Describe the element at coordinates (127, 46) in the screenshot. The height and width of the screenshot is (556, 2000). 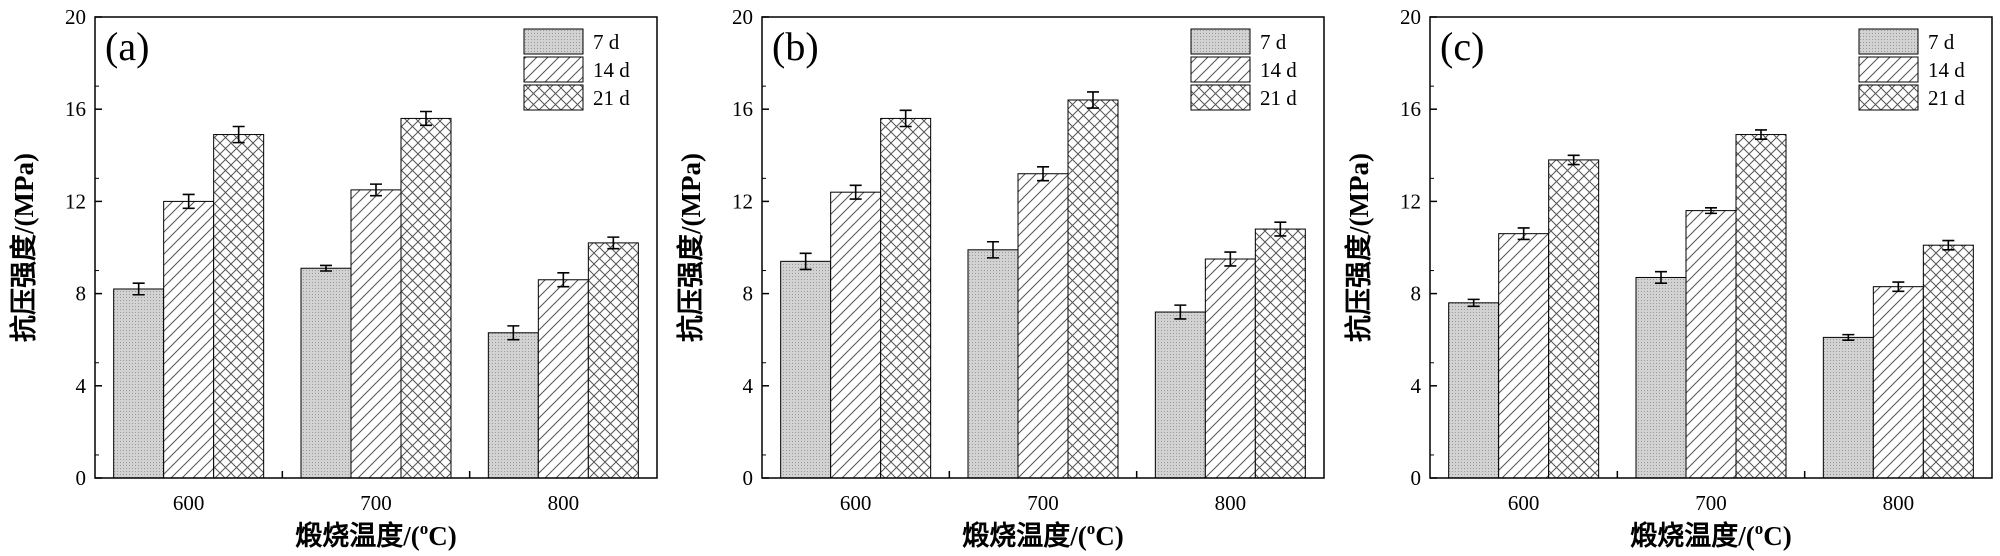
I see `panel-label: (a)` at that location.